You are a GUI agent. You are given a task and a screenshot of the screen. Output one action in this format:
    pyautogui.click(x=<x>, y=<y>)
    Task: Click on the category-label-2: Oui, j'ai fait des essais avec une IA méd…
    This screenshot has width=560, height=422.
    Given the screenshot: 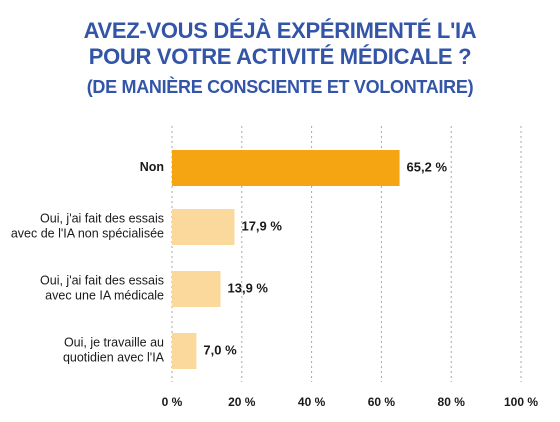 What is the action you would take?
    pyautogui.click(x=102, y=288)
    